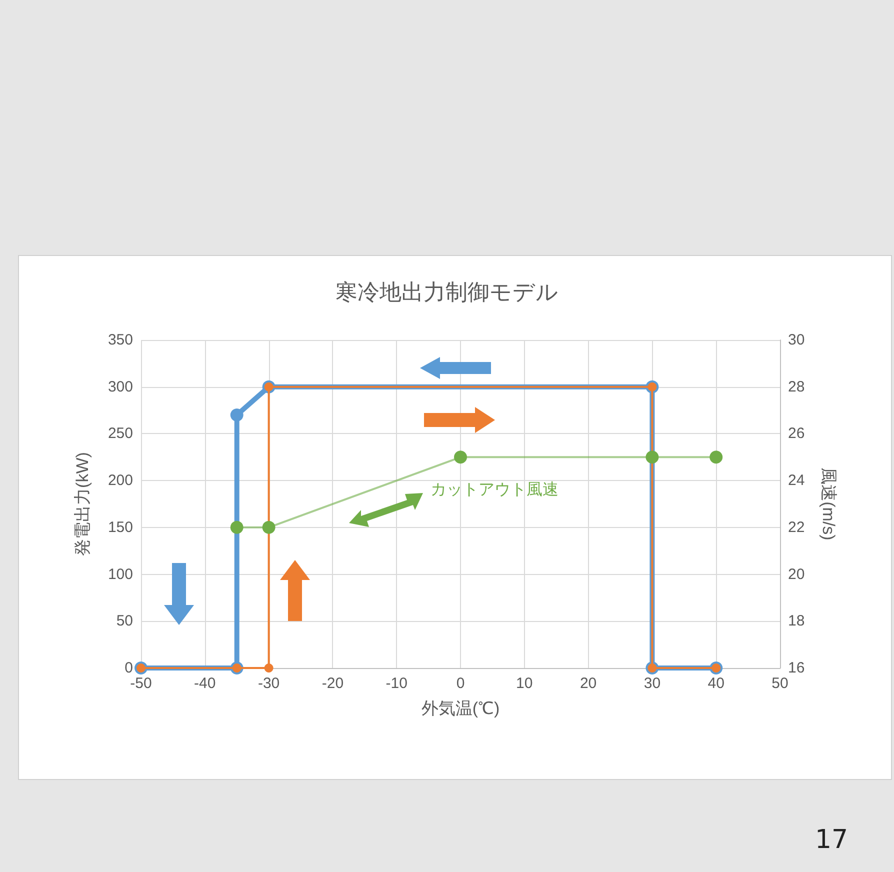 Image resolution: width=894 pixels, height=872 pixels. I want to click on y2-tick-label: 16, so click(796, 668).